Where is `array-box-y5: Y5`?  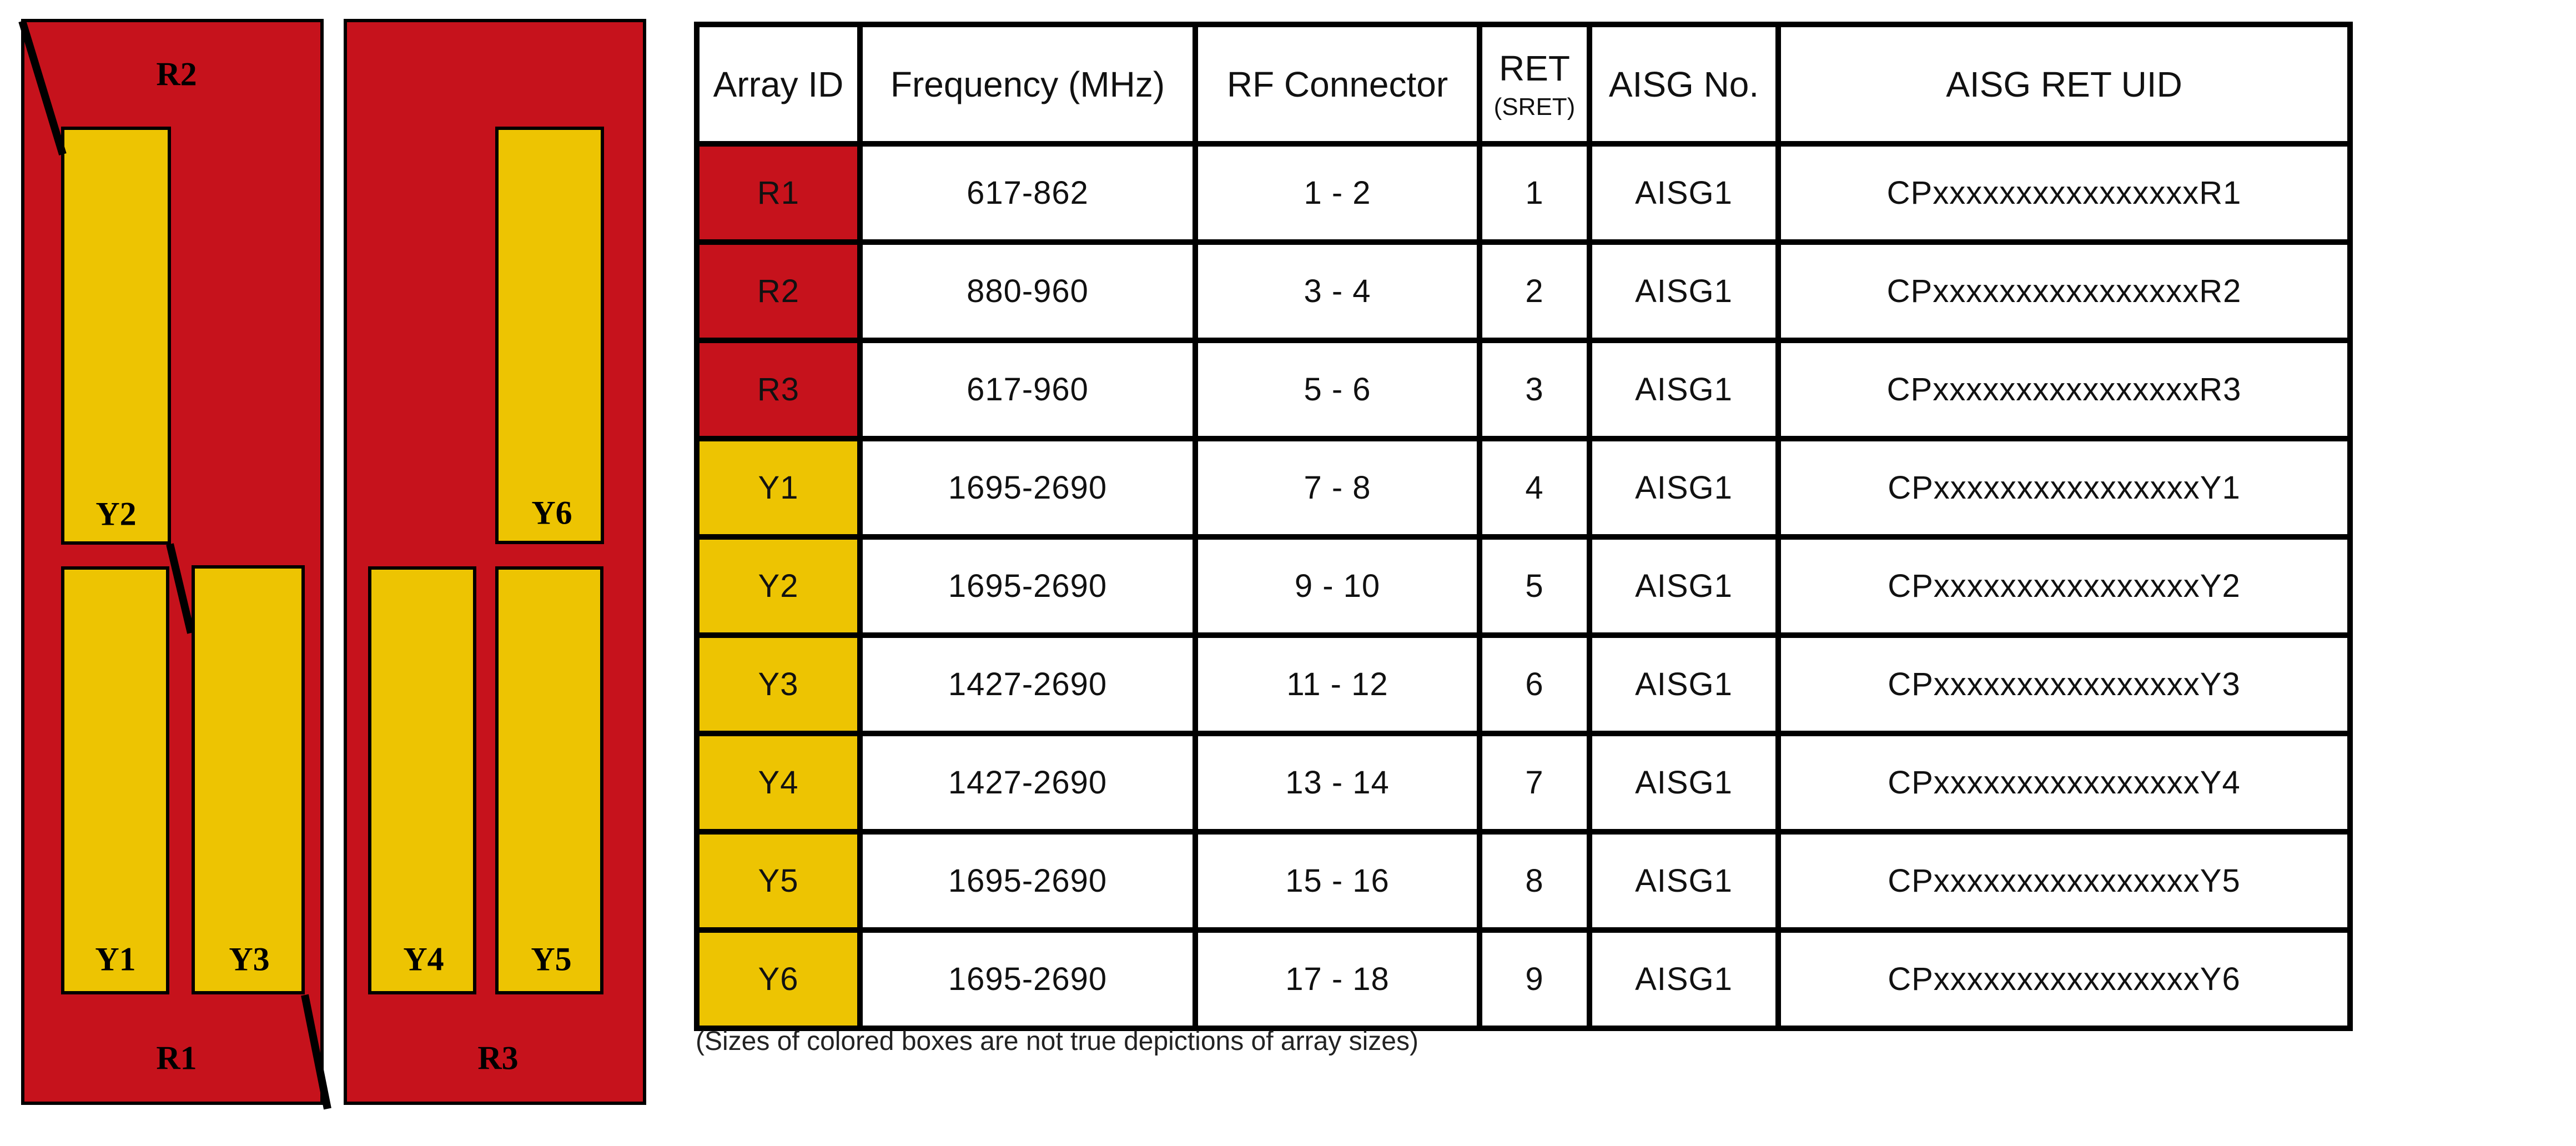
array-box-y5: Y5 is located at coordinates (549, 780).